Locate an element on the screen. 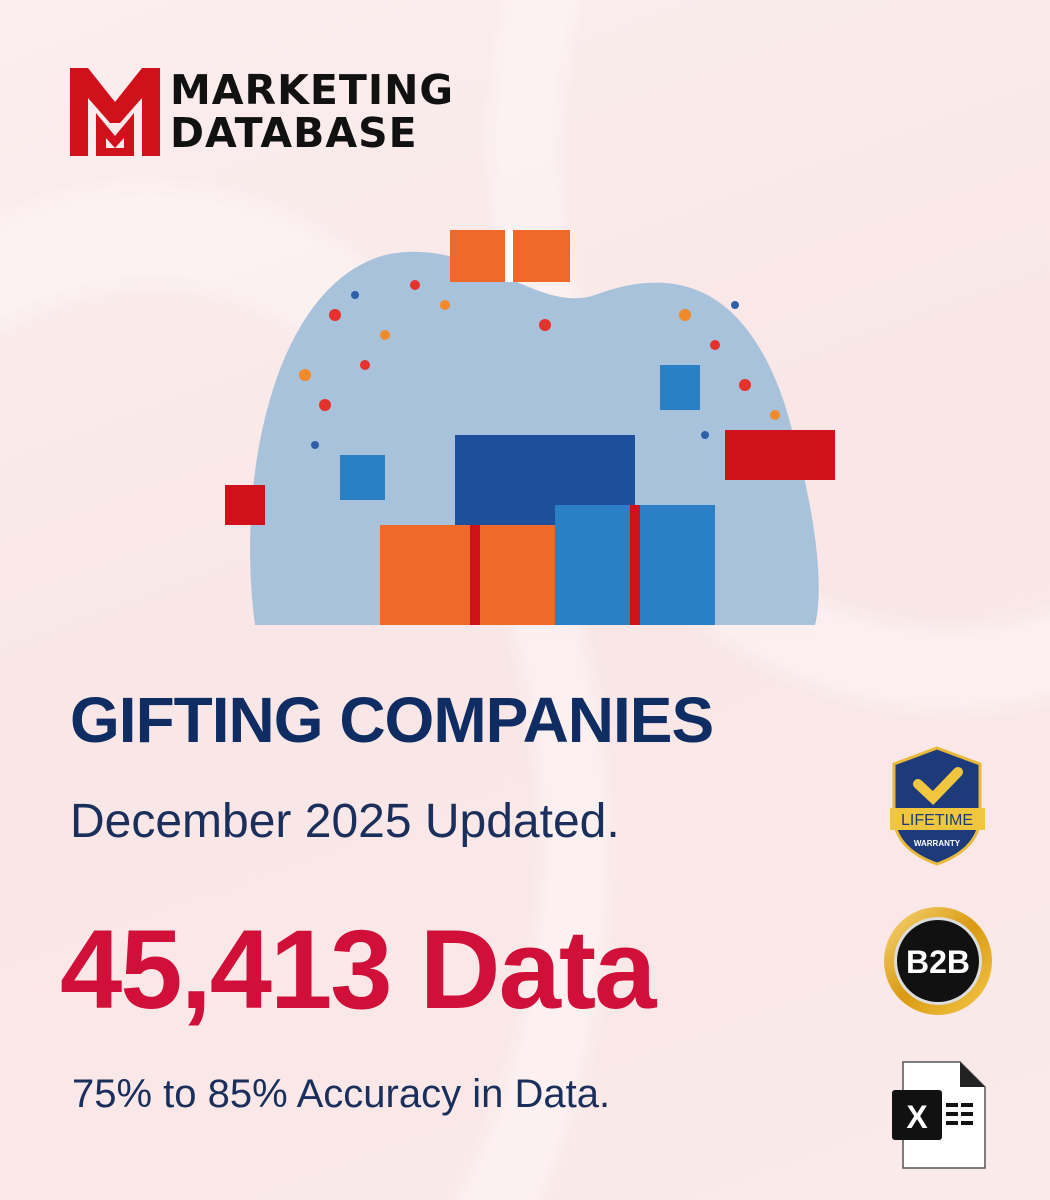 The image size is (1050, 1200). brand-line1: MARKETING is located at coordinates (312, 90).